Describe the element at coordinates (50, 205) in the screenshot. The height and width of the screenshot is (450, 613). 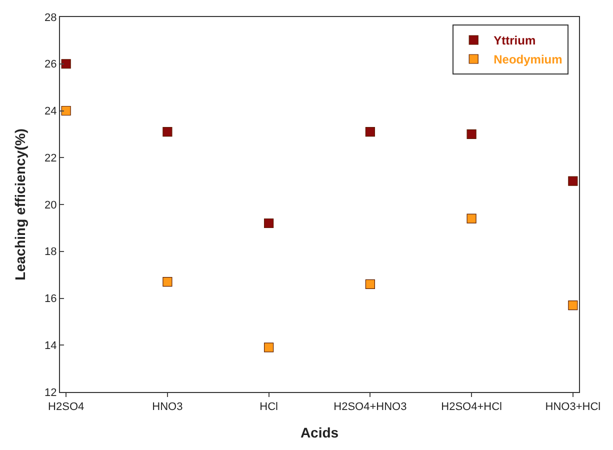
I see `y-tick-label: 20` at that location.